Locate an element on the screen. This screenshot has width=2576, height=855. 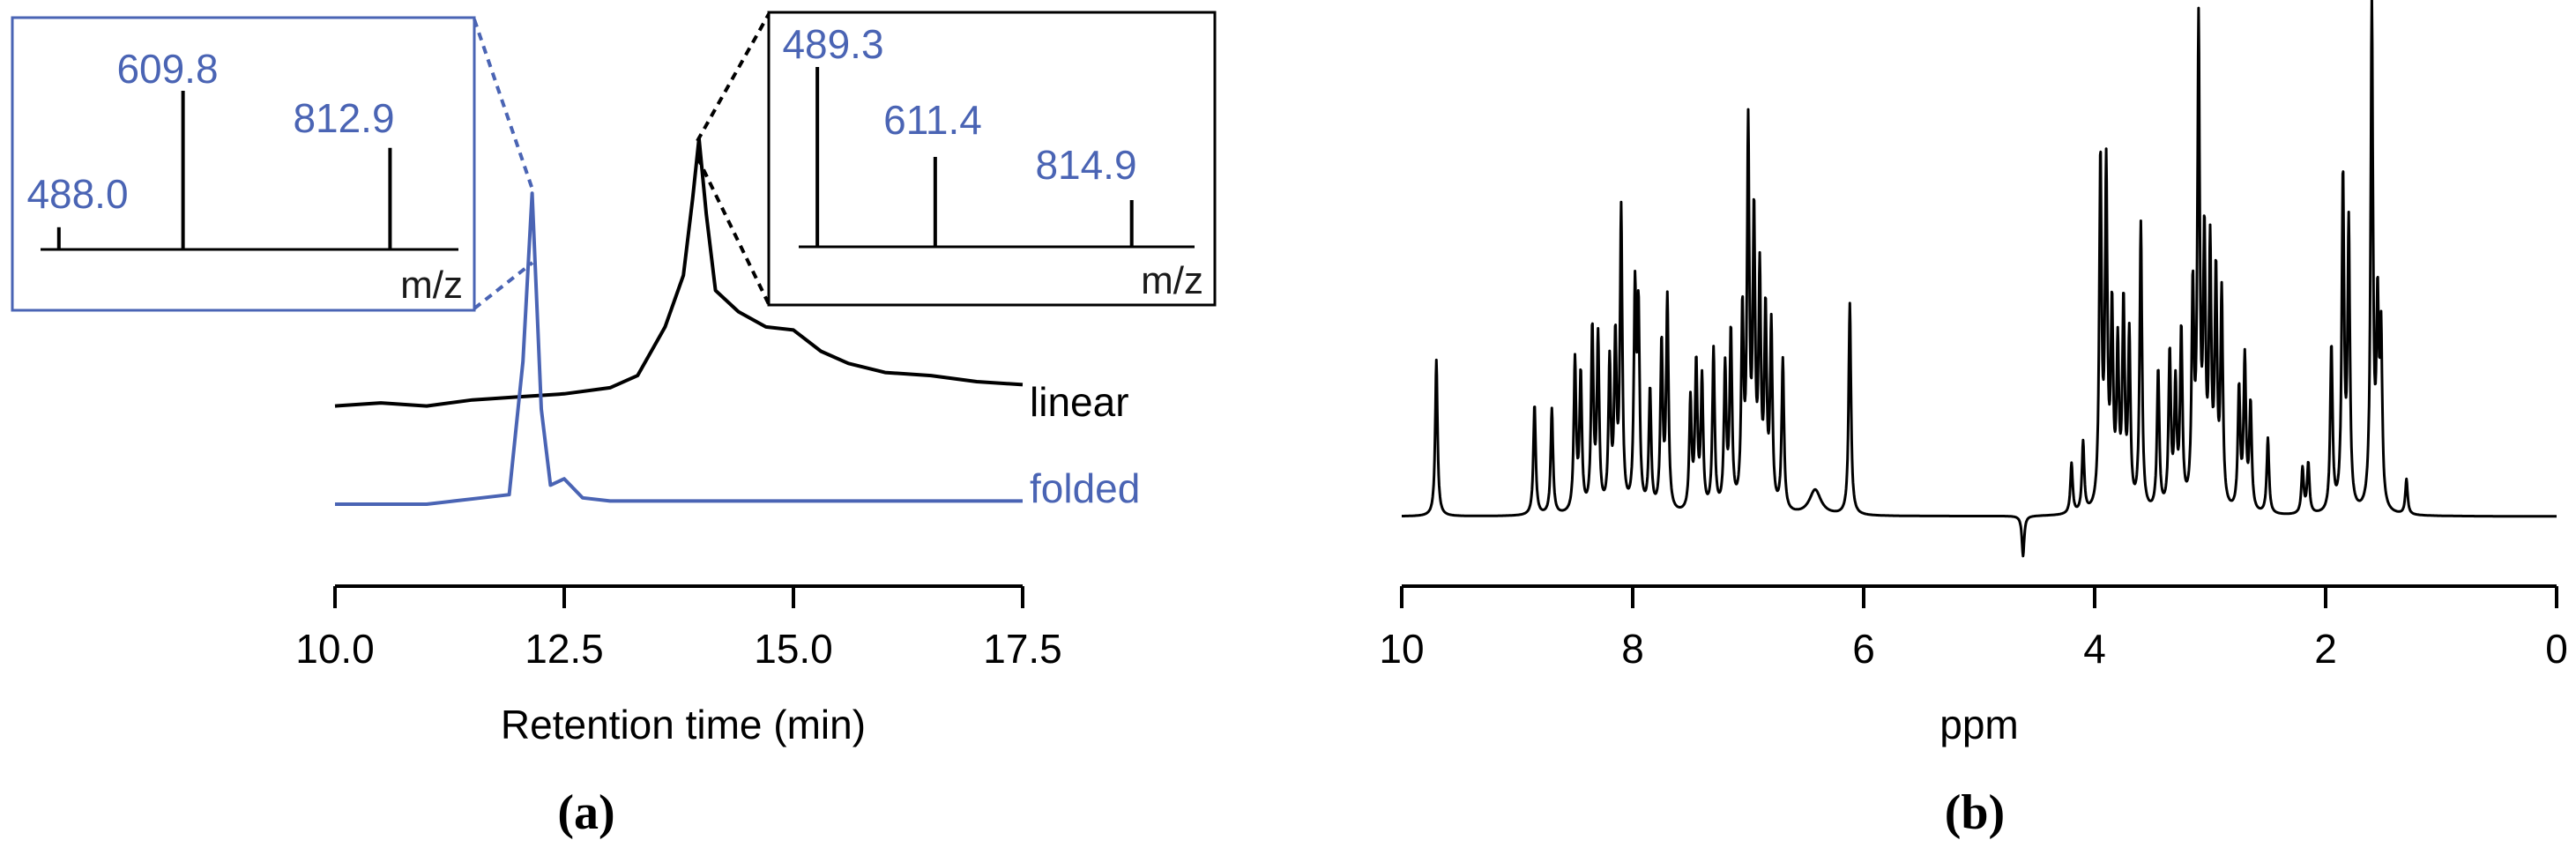
x-ticks-b: 10 8 6 4 2 0 is located at coordinates (1973, 629).